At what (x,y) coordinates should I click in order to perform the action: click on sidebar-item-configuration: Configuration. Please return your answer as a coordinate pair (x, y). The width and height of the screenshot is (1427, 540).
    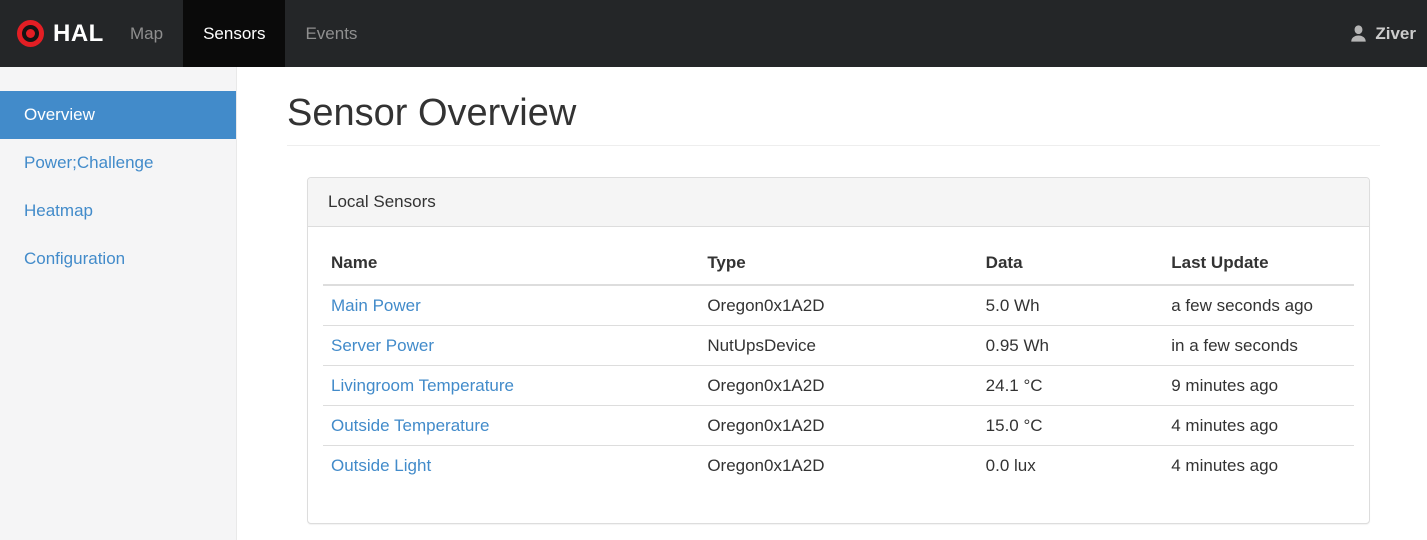
    Looking at the image, I should click on (75, 258).